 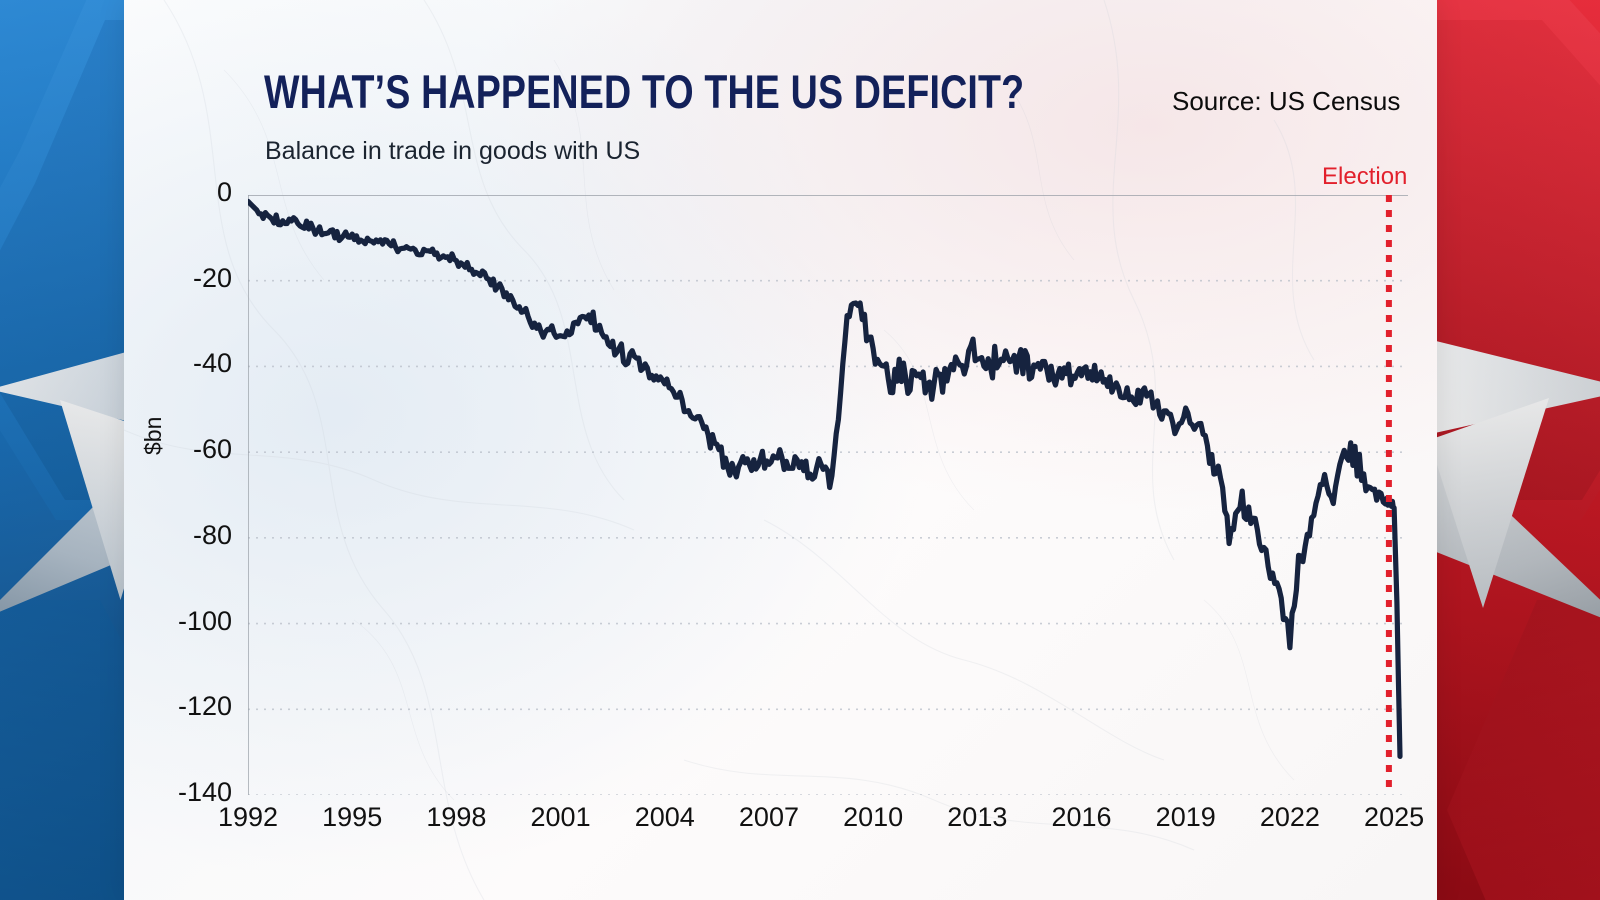 What do you see at coordinates (224, 192) in the screenshot?
I see `y-axis-tick: 0` at bounding box center [224, 192].